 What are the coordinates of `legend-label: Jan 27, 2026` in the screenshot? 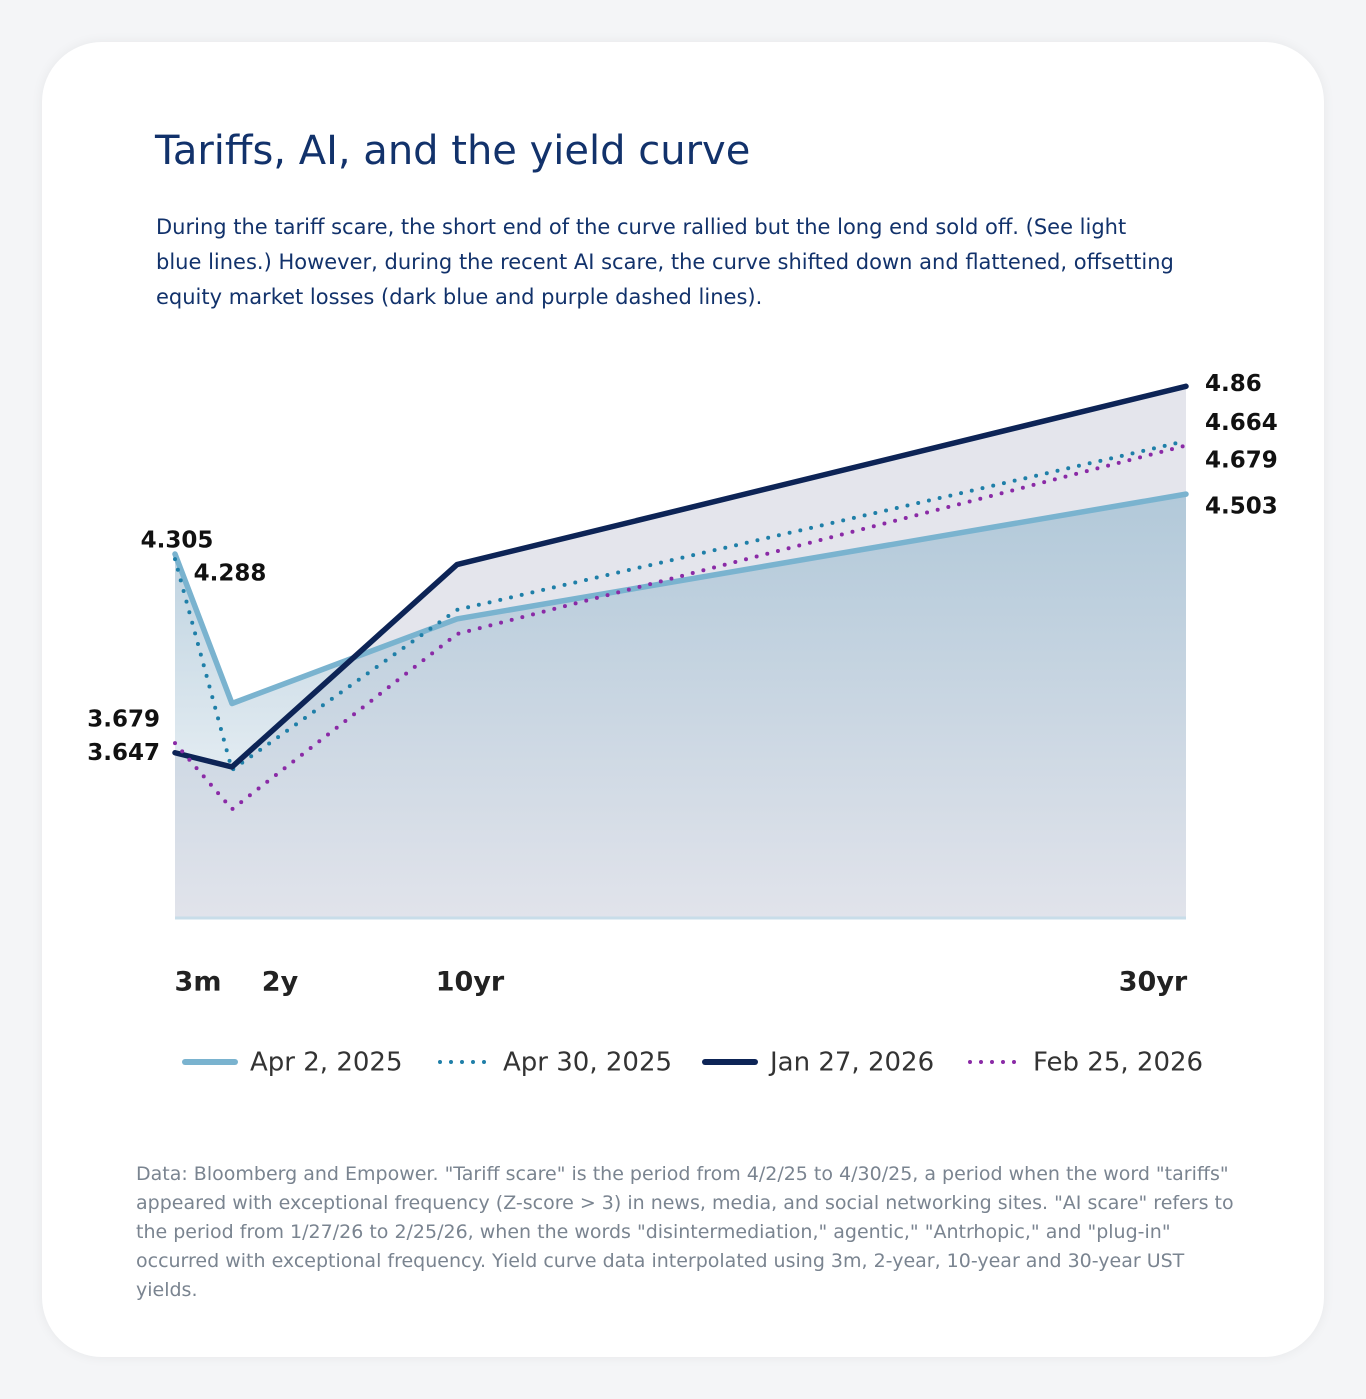 It's located at (851, 1063).